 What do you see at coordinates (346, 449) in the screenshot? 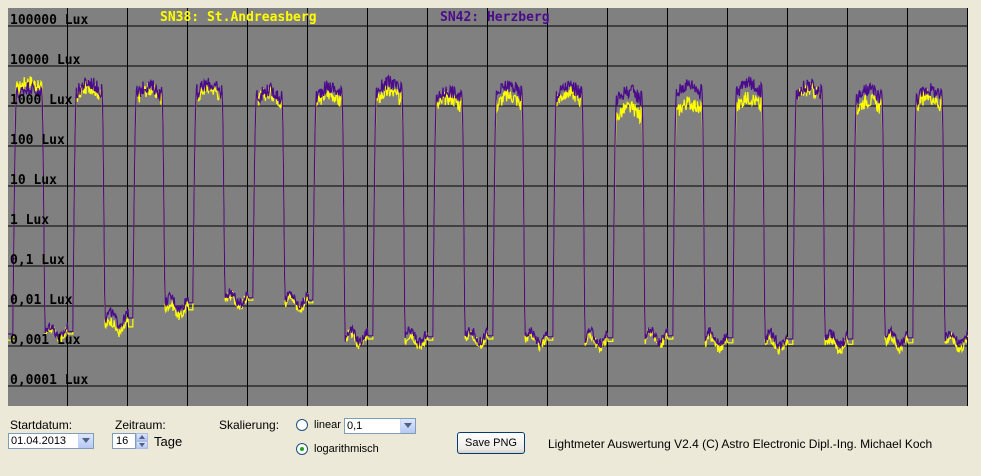
I see `radio-logarithmisch-label: logarithmisch` at bounding box center [346, 449].